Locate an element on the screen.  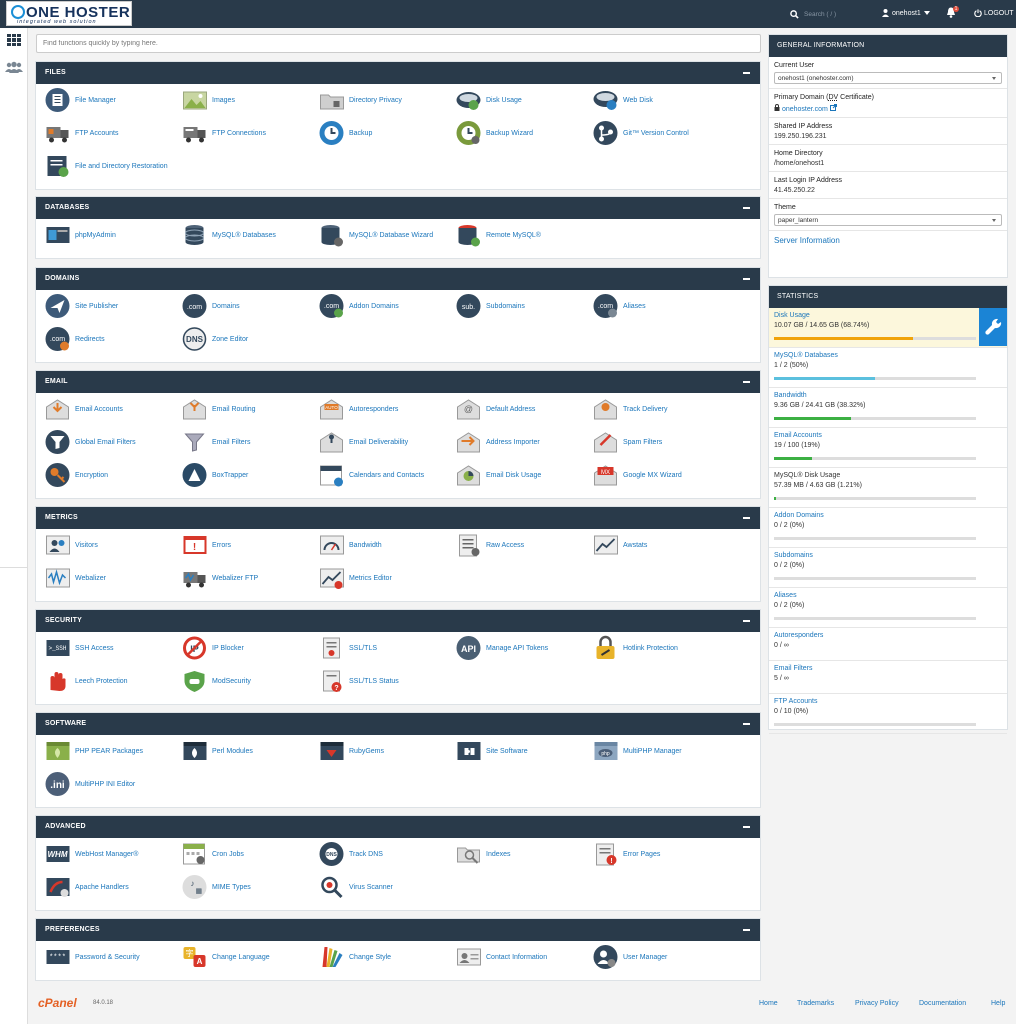
stat-disk-usage: Disk Usage 10.07 GB / 14.65 GB (68.74%) is located at coordinates (888, 328).